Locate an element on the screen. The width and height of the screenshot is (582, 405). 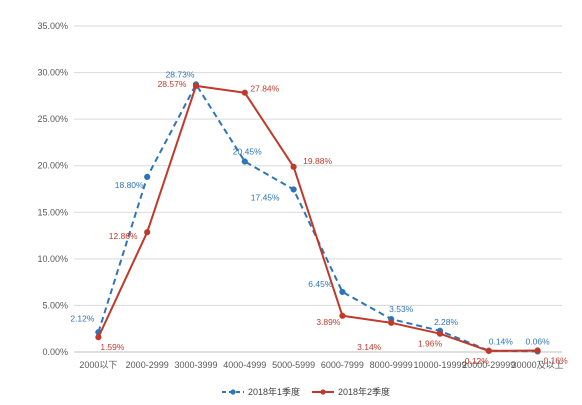
x-tick-label: 5000-5999 is located at coordinates (293, 365).